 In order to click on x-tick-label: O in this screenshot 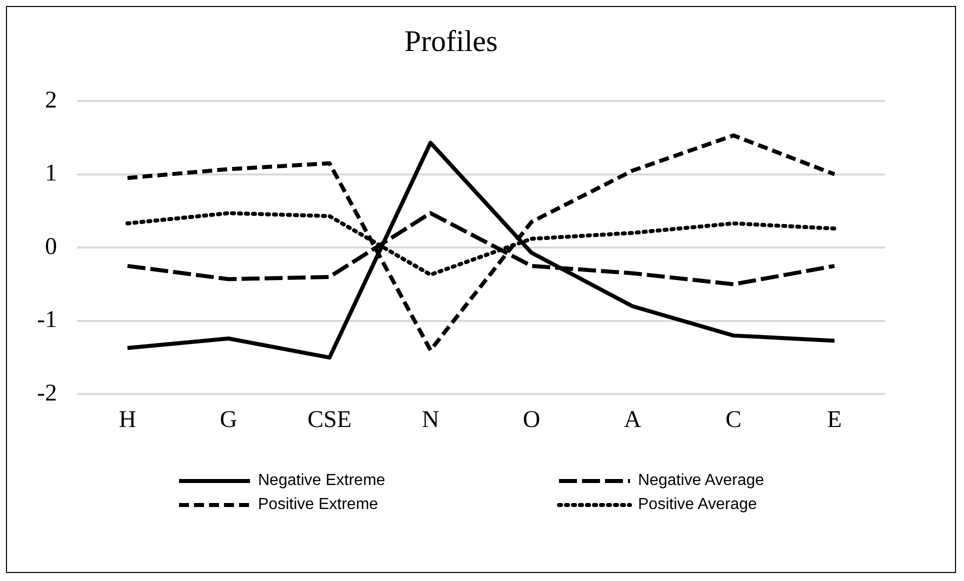, I will do `click(531, 419)`.